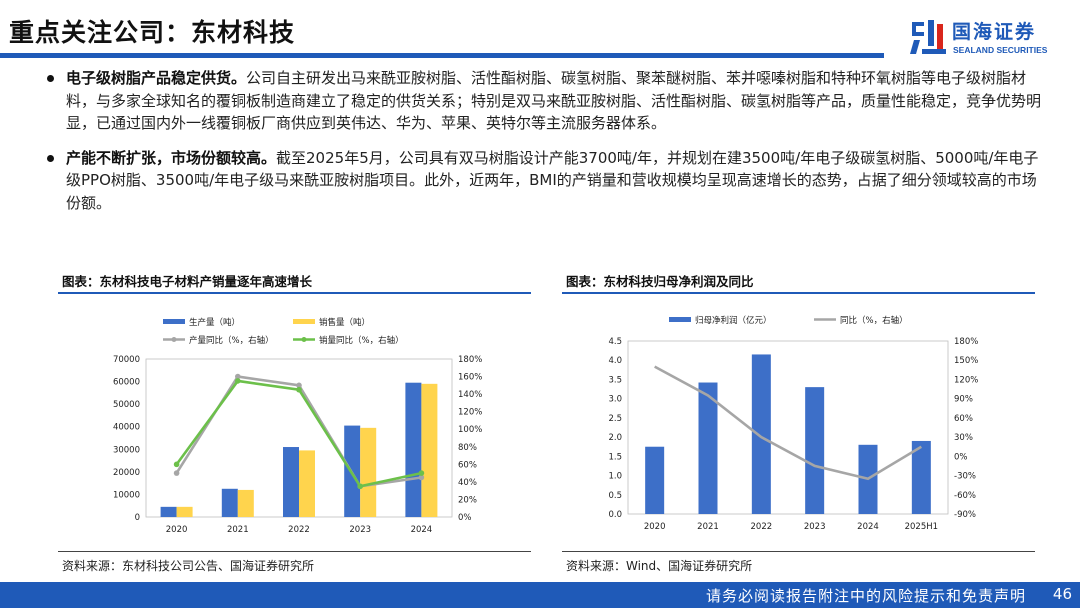 The height and width of the screenshot is (608, 1080). I want to click on y-tick-label: 0, so click(137, 518).